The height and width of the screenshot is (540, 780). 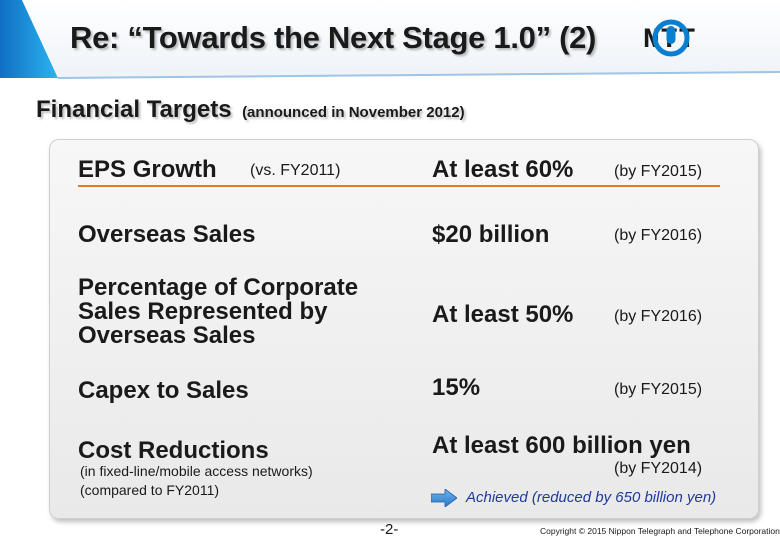 I want to click on cost-reductions-target: At least 600 billion yen, so click(x=561, y=445).